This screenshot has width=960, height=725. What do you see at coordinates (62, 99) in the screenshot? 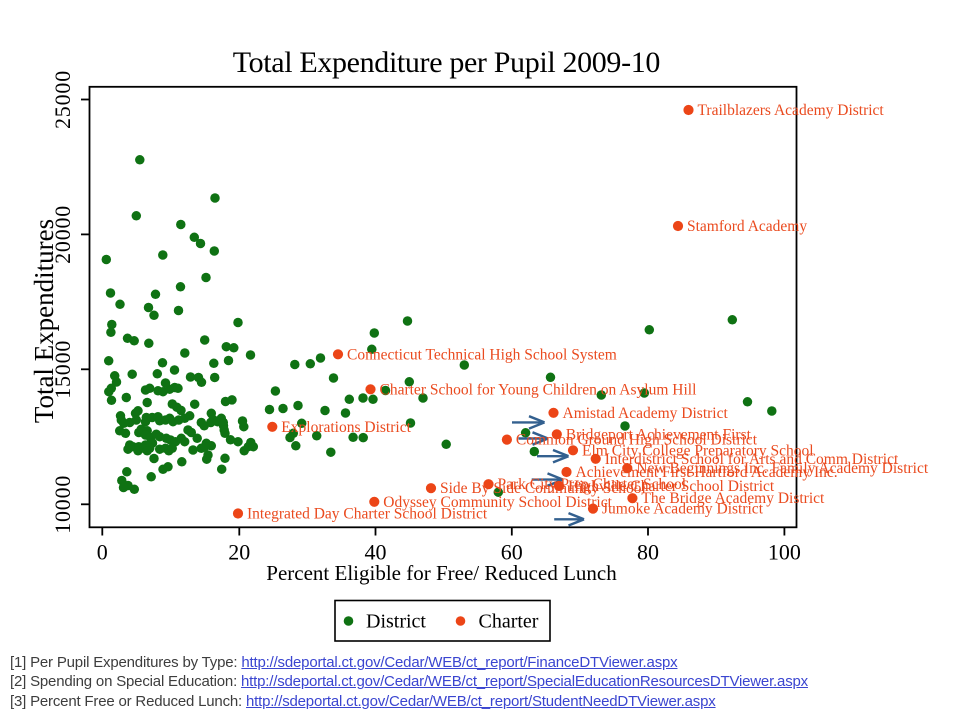
I see `svg-text: 25000` at bounding box center [62, 99].